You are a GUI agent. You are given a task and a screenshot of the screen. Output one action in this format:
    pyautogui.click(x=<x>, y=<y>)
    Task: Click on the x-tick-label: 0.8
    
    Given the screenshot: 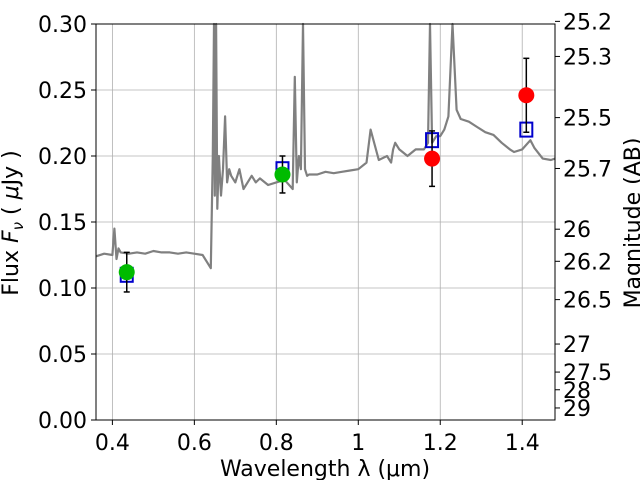 What is the action you would take?
    pyautogui.click(x=276, y=443)
    